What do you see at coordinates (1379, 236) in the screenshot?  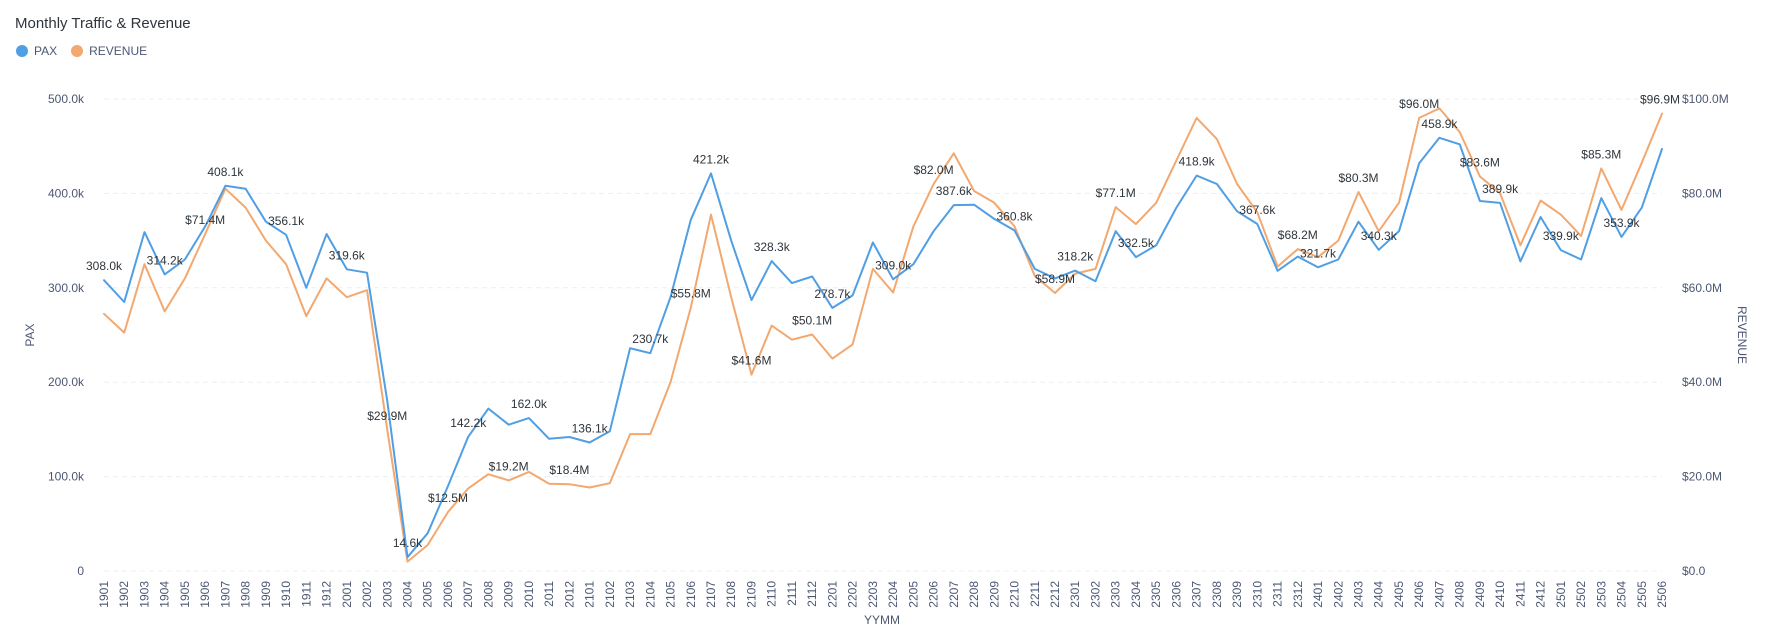 I see `data-label-pax: 340.3k` at bounding box center [1379, 236].